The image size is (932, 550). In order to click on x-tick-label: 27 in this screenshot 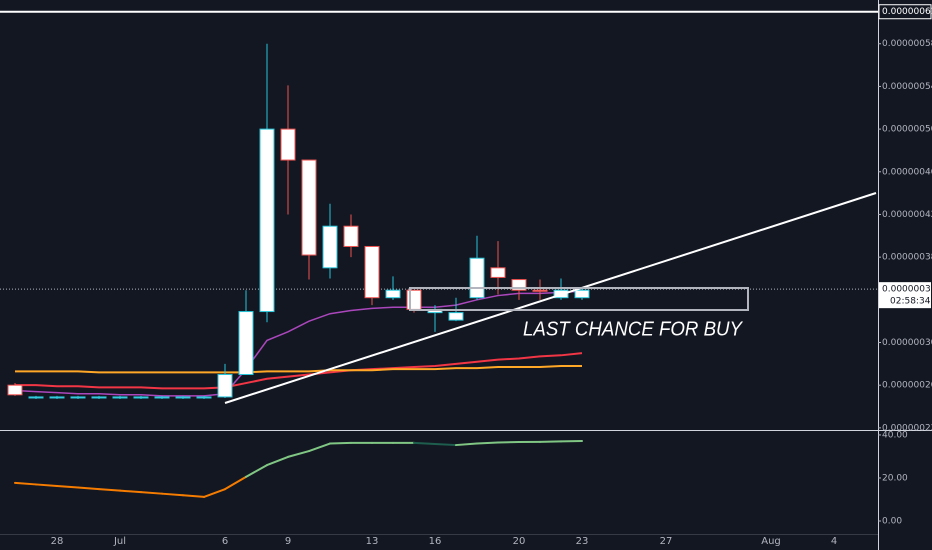, I will do `click(666, 541)`.